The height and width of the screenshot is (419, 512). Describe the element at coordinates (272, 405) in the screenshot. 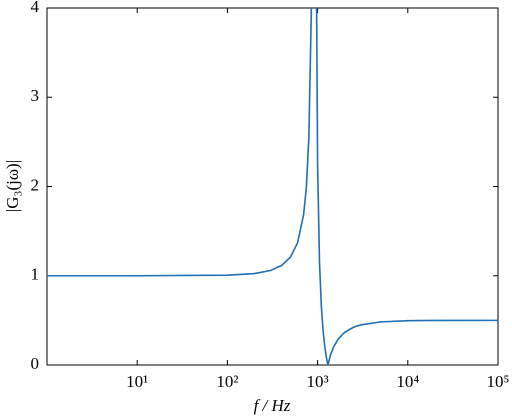

I see `x-axis-label: f / Hz` at that location.